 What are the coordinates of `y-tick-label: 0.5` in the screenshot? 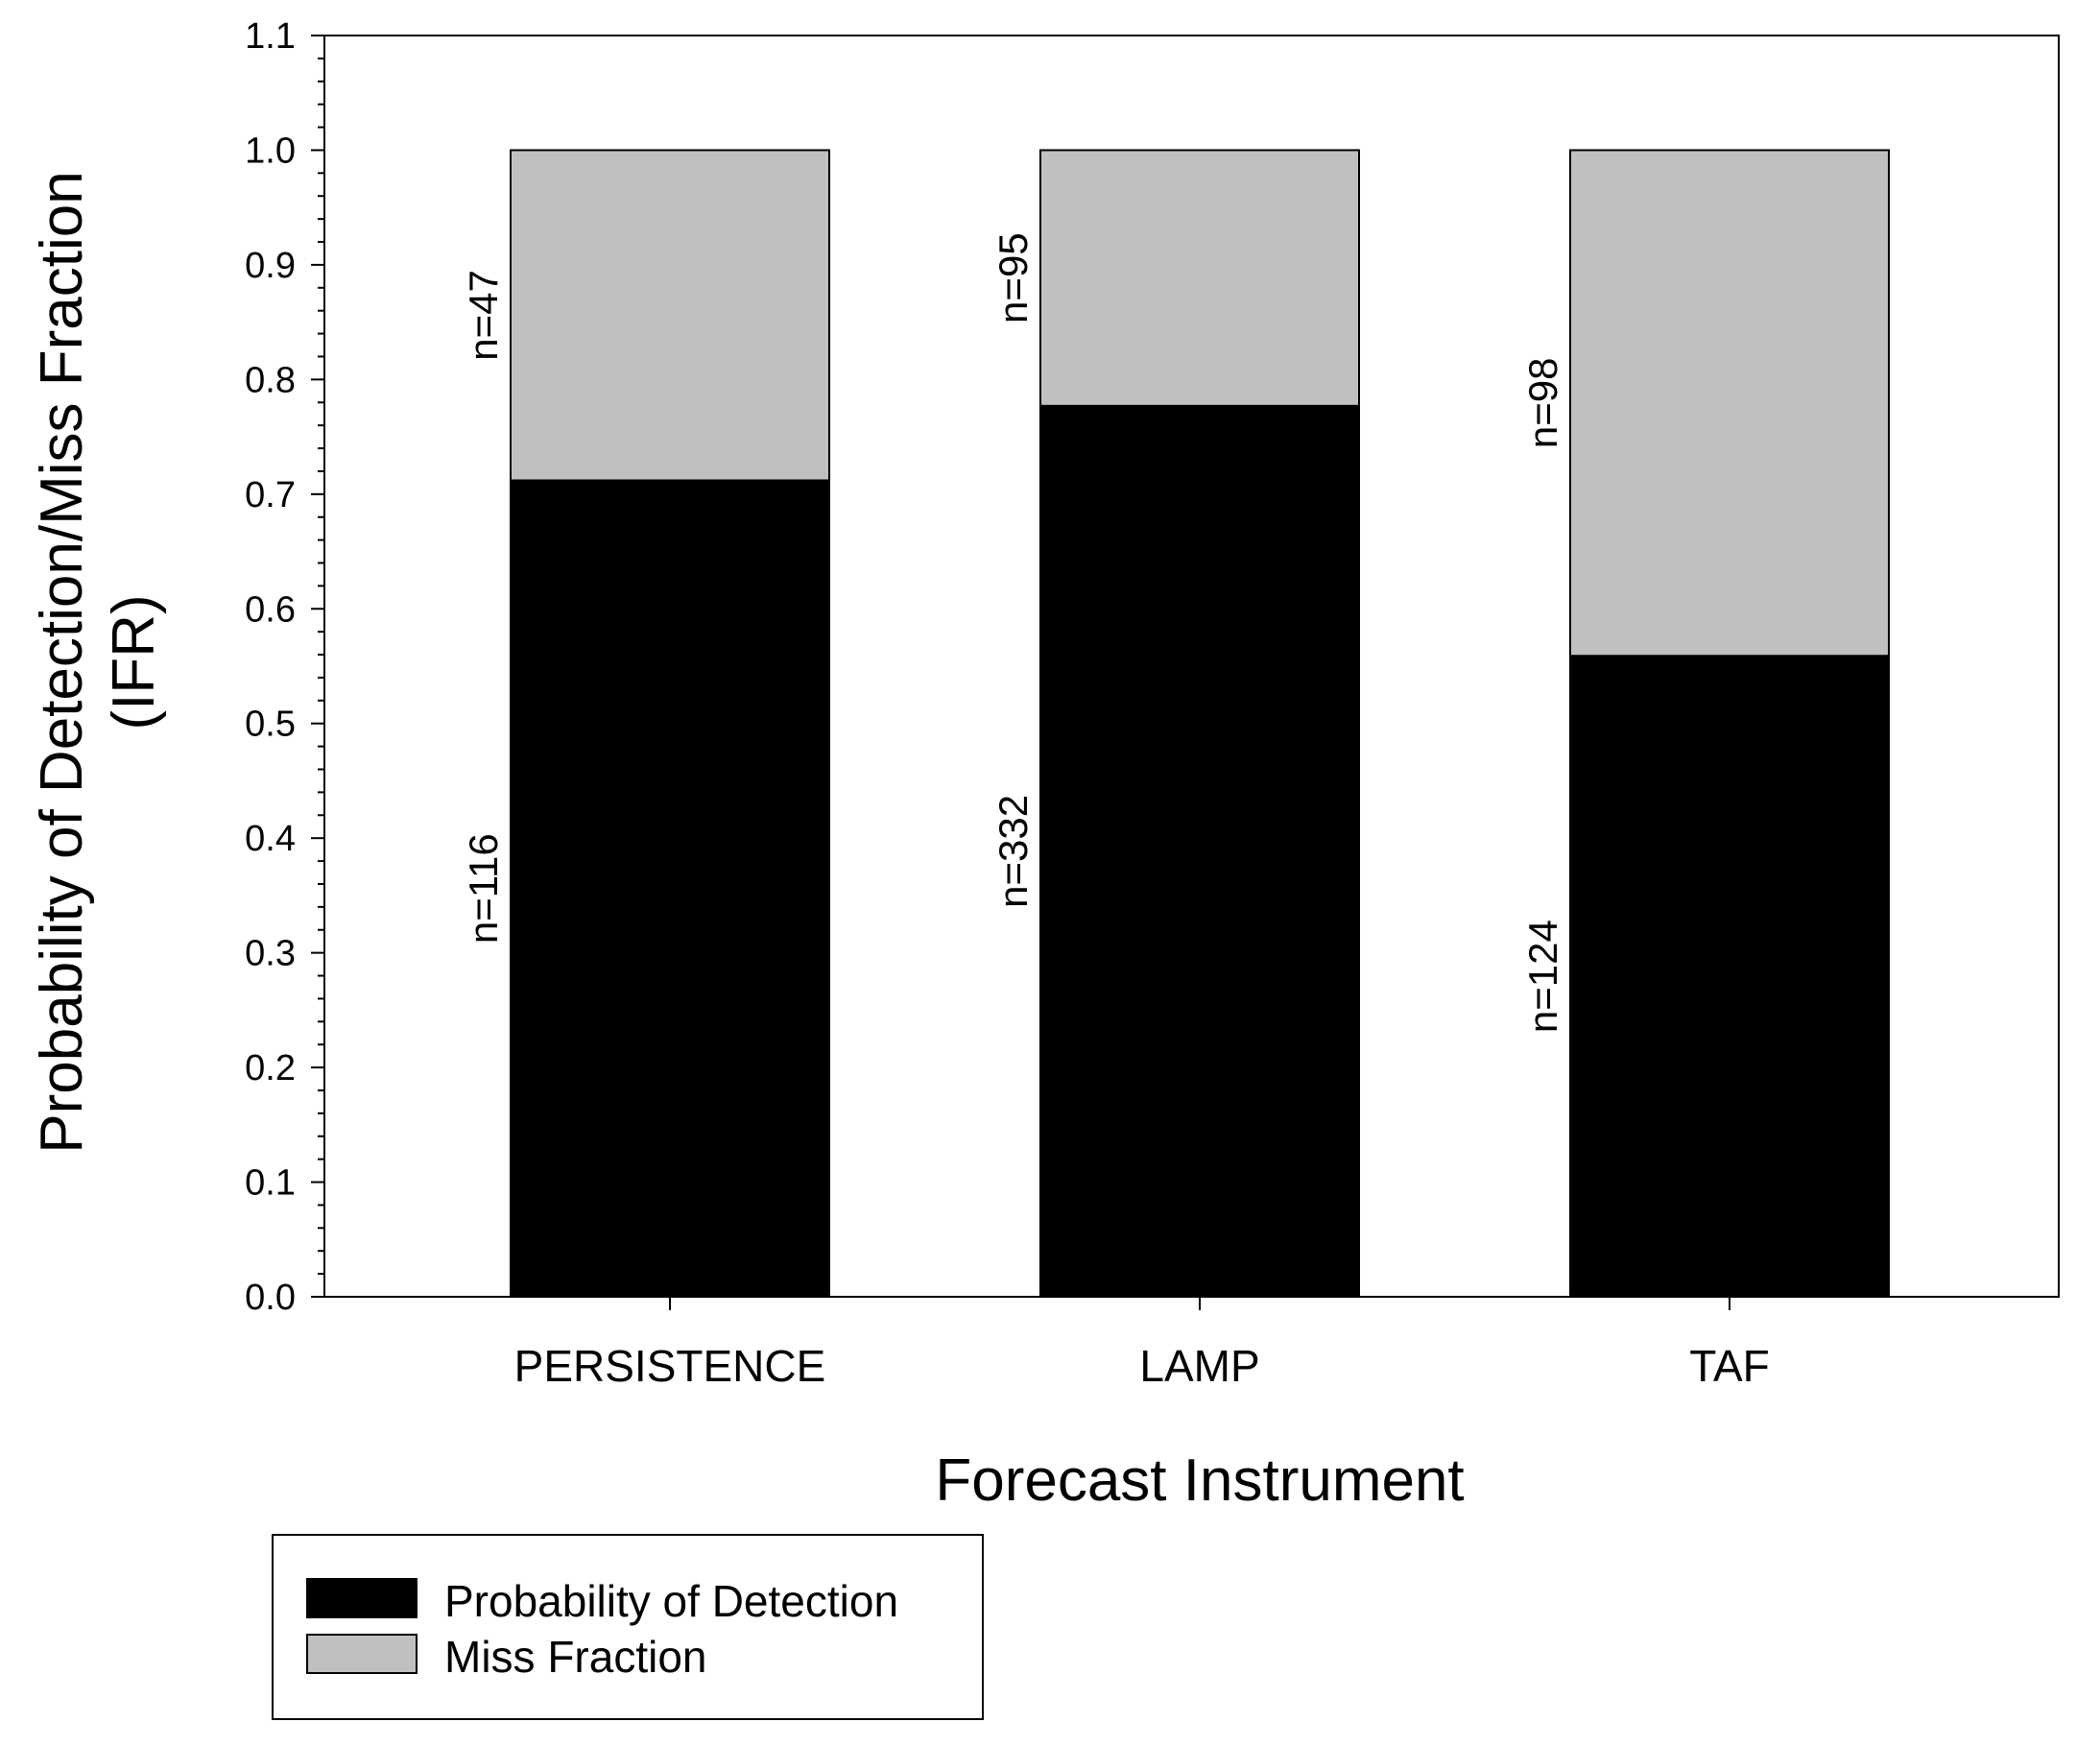 It's located at (270, 725).